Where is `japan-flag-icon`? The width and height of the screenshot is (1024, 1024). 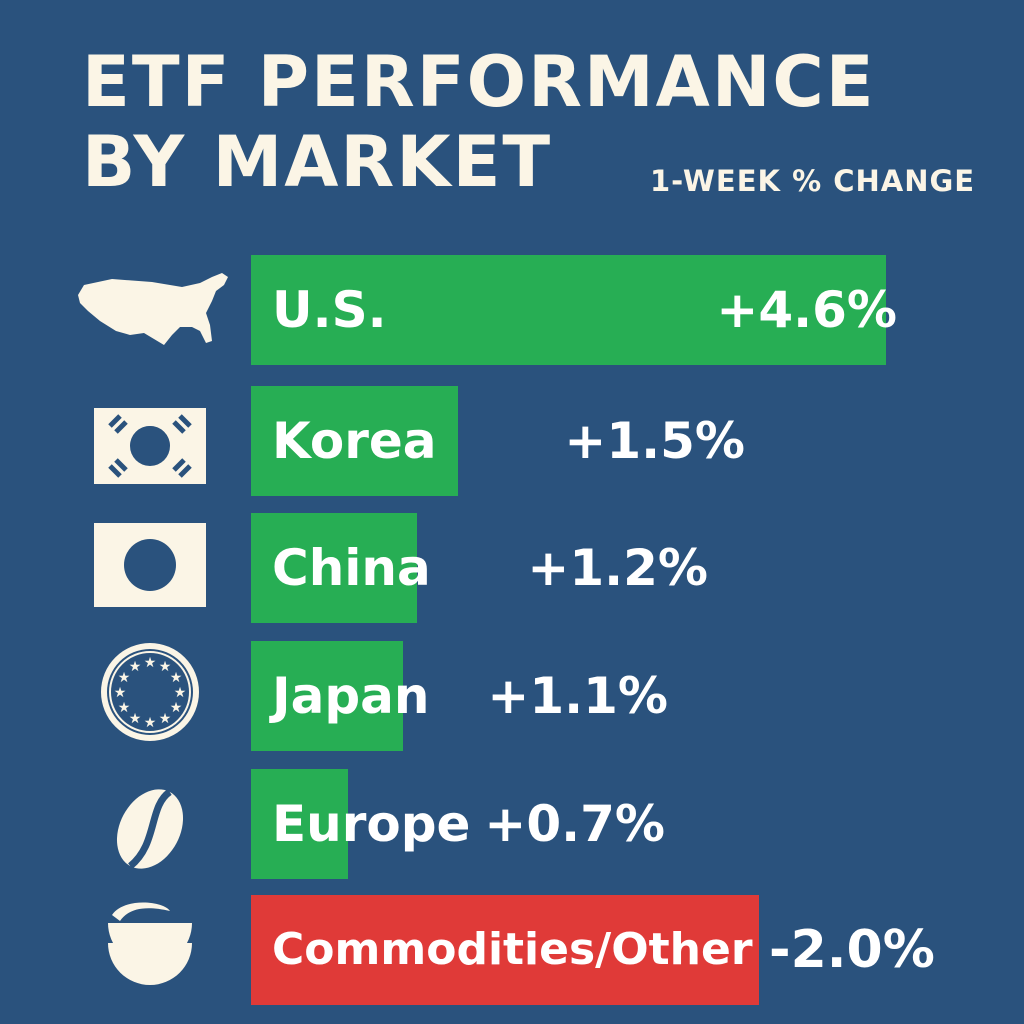
japan-flag-icon is located at coordinates (152, 568).